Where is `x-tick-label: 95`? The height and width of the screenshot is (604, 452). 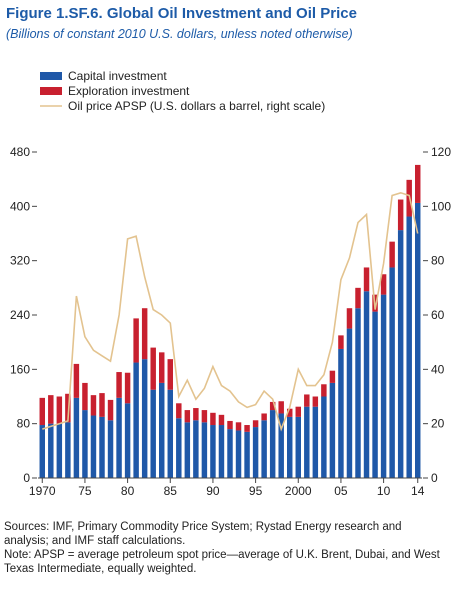 x-tick-label: 95 is located at coordinates (256, 491).